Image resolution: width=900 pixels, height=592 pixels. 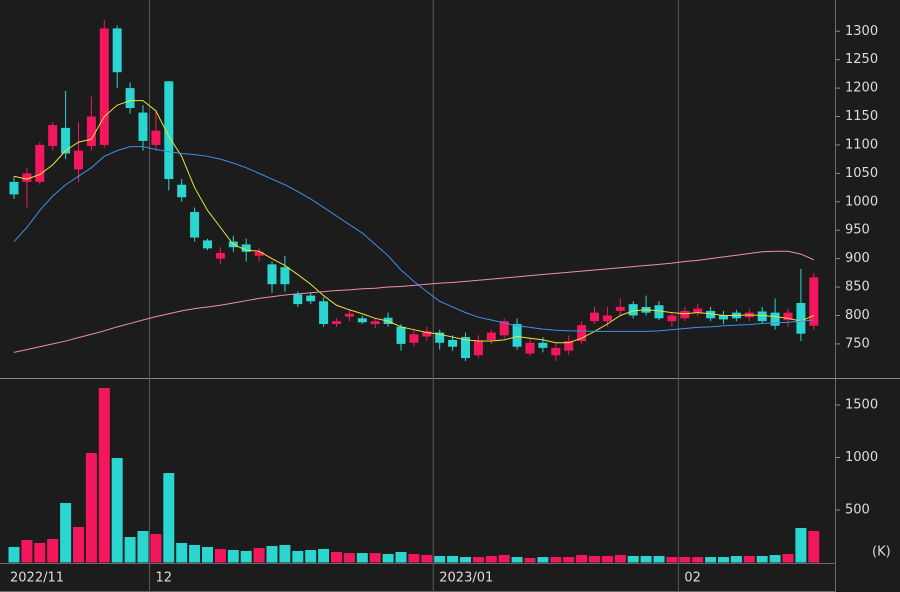 I want to click on y-tick-label: 1000, so click(x=861, y=457).